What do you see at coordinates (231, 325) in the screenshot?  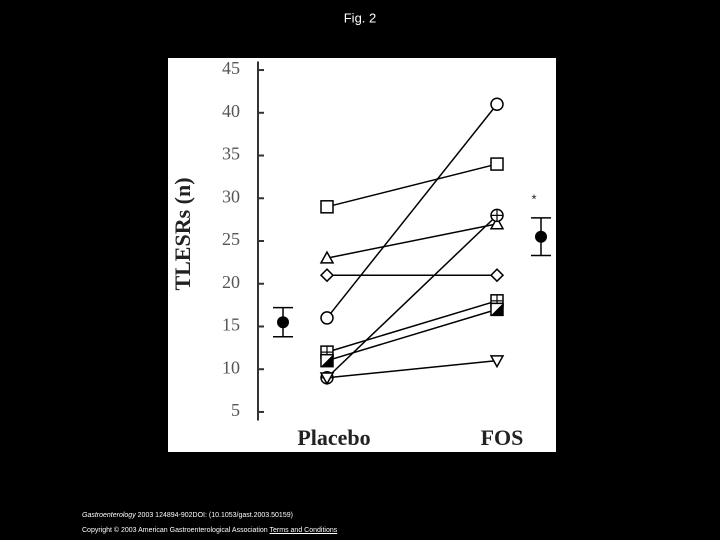 I see `y-tick-label: 15` at bounding box center [231, 325].